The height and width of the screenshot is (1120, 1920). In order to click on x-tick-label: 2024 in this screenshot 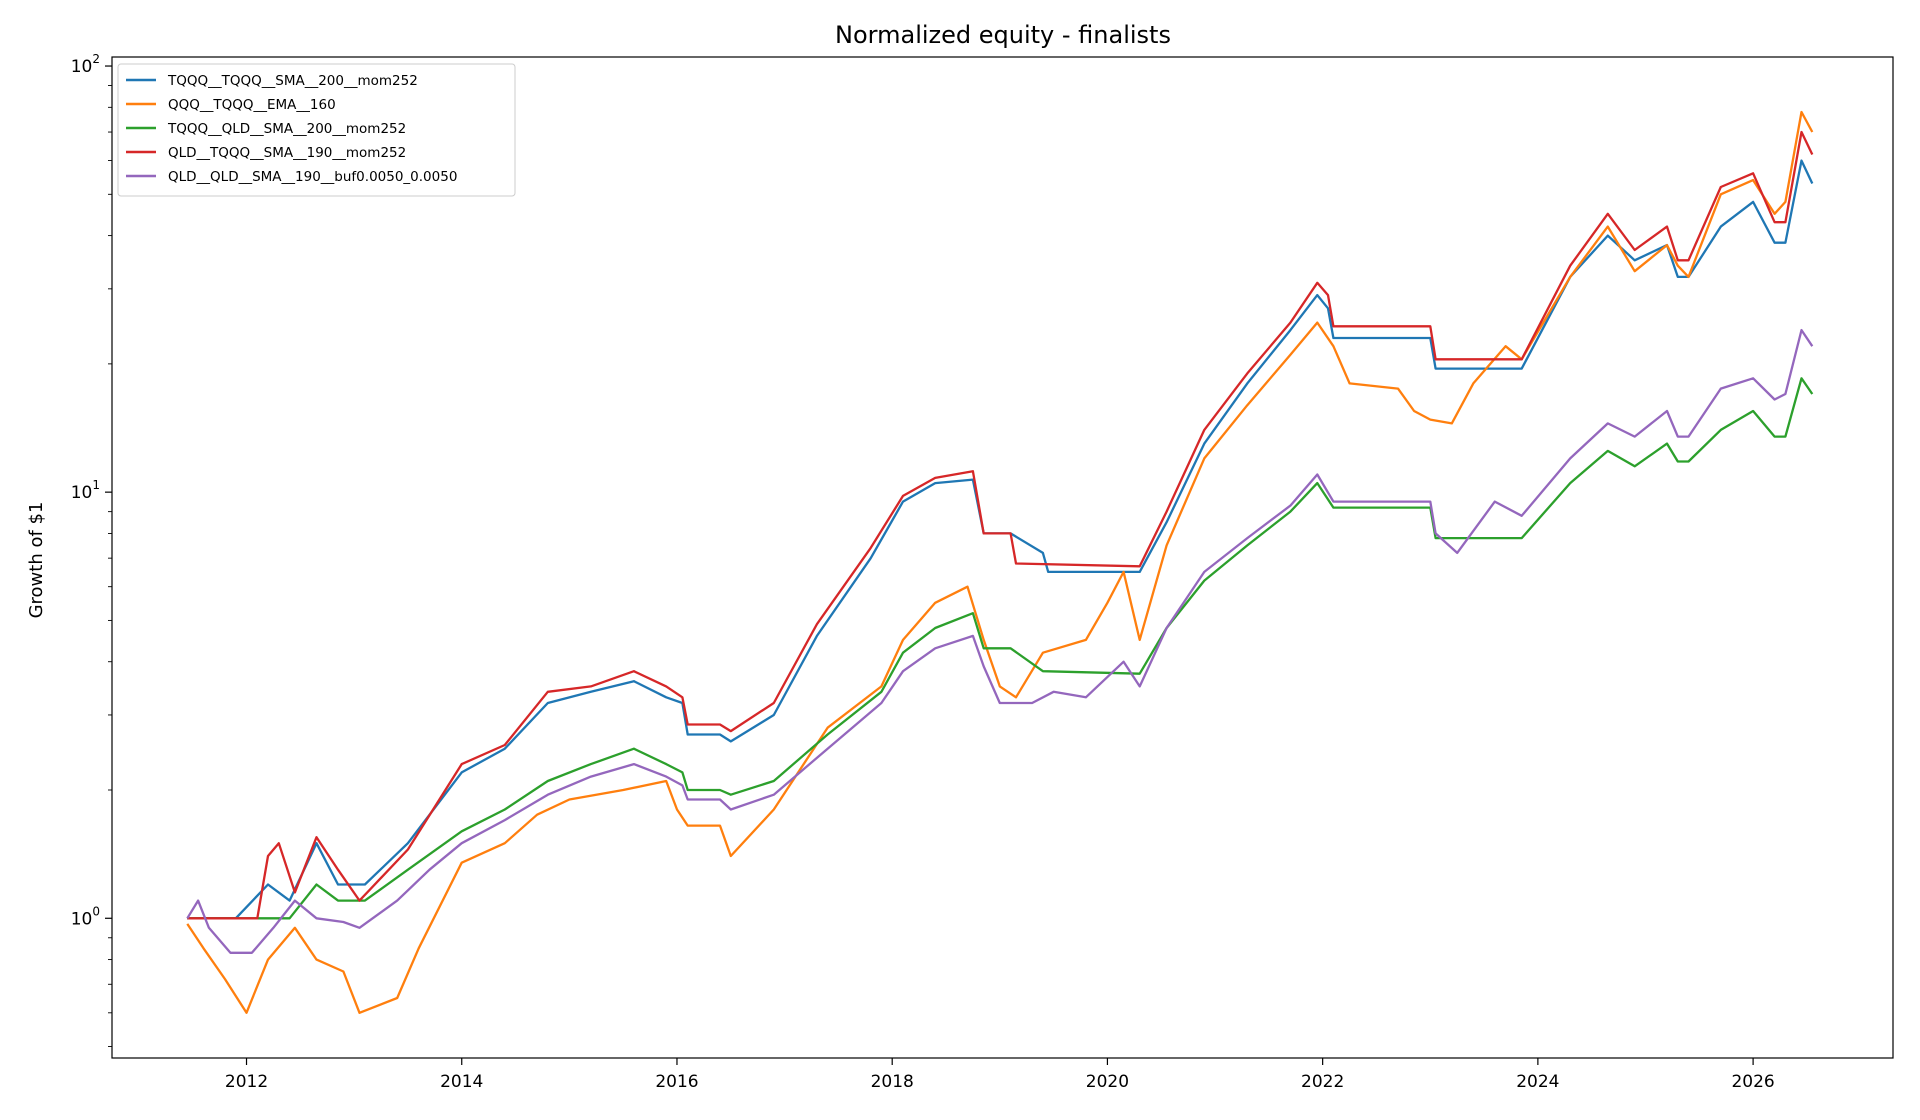, I will do `click(1537, 1082)`.